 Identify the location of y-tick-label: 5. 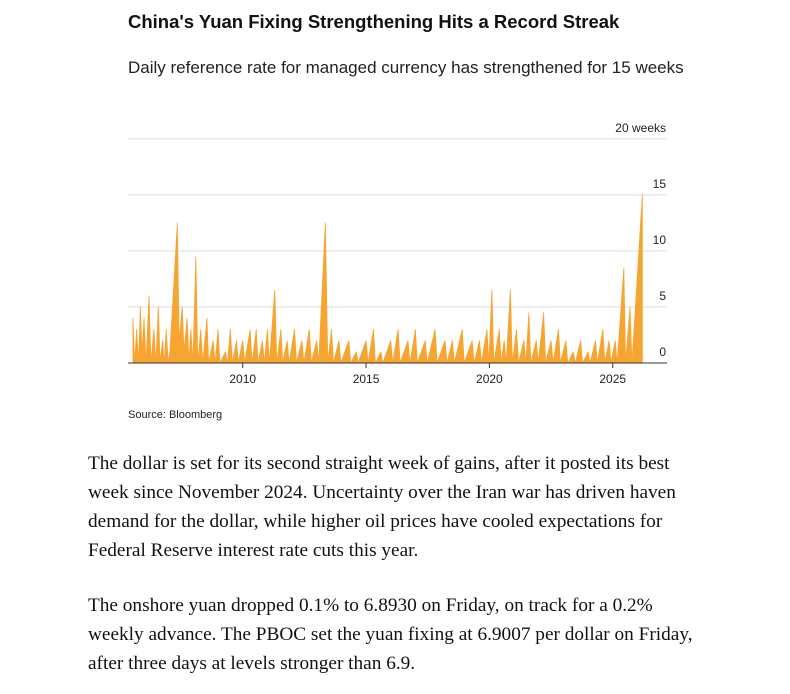
(662, 296).